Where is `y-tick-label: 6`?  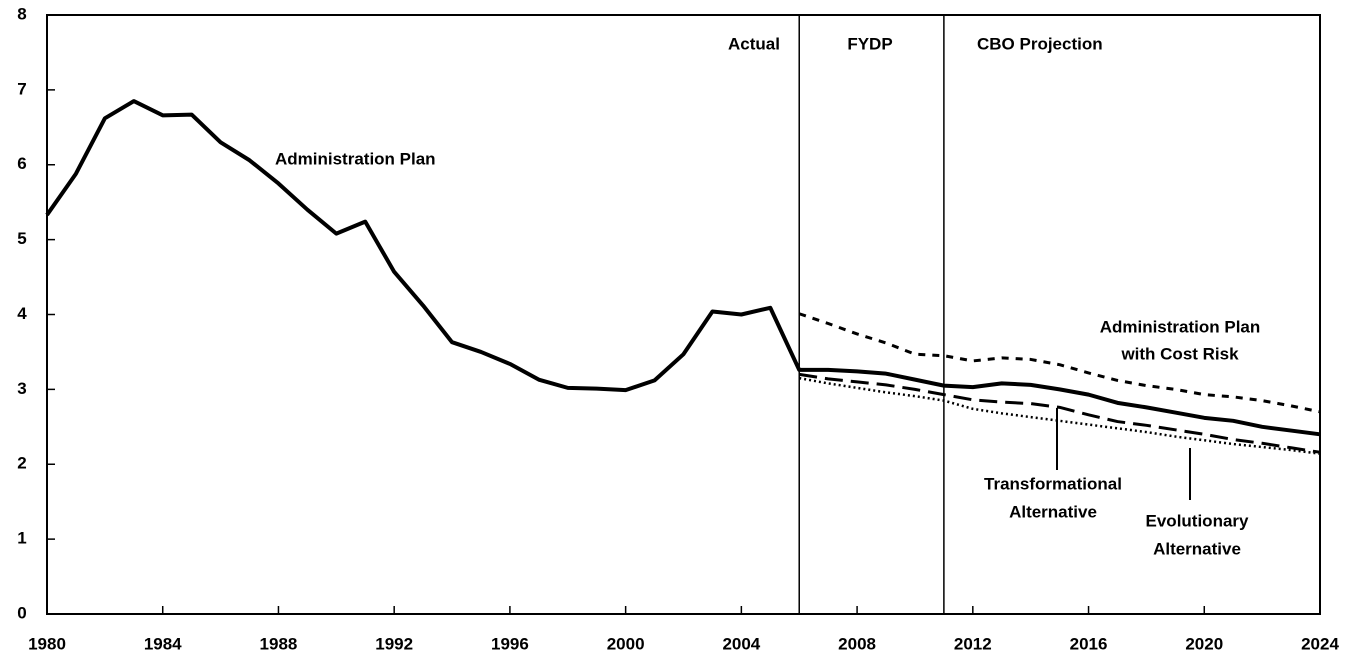 y-tick-label: 6 is located at coordinates (21, 163).